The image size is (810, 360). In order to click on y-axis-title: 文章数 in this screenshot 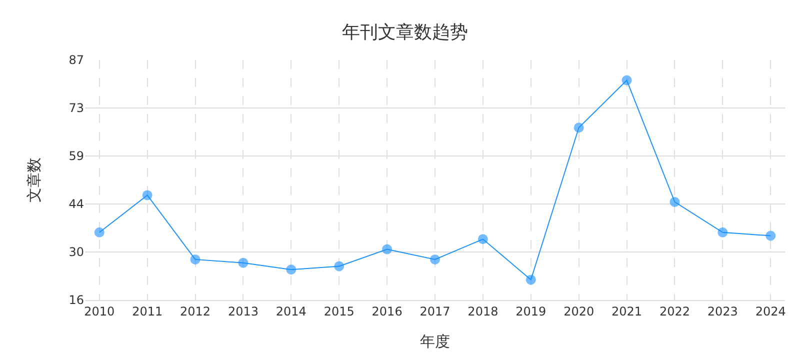, I will do `click(33, 180)`.